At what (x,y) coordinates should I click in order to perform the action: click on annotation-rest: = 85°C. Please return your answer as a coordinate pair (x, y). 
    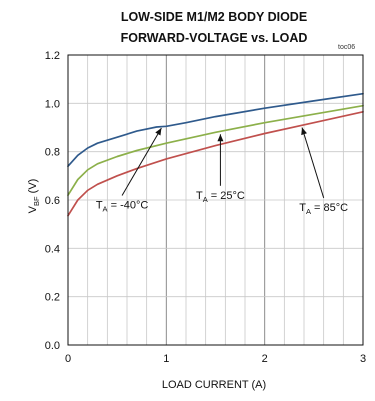
    Looking at the image, I should click on (329, 208).